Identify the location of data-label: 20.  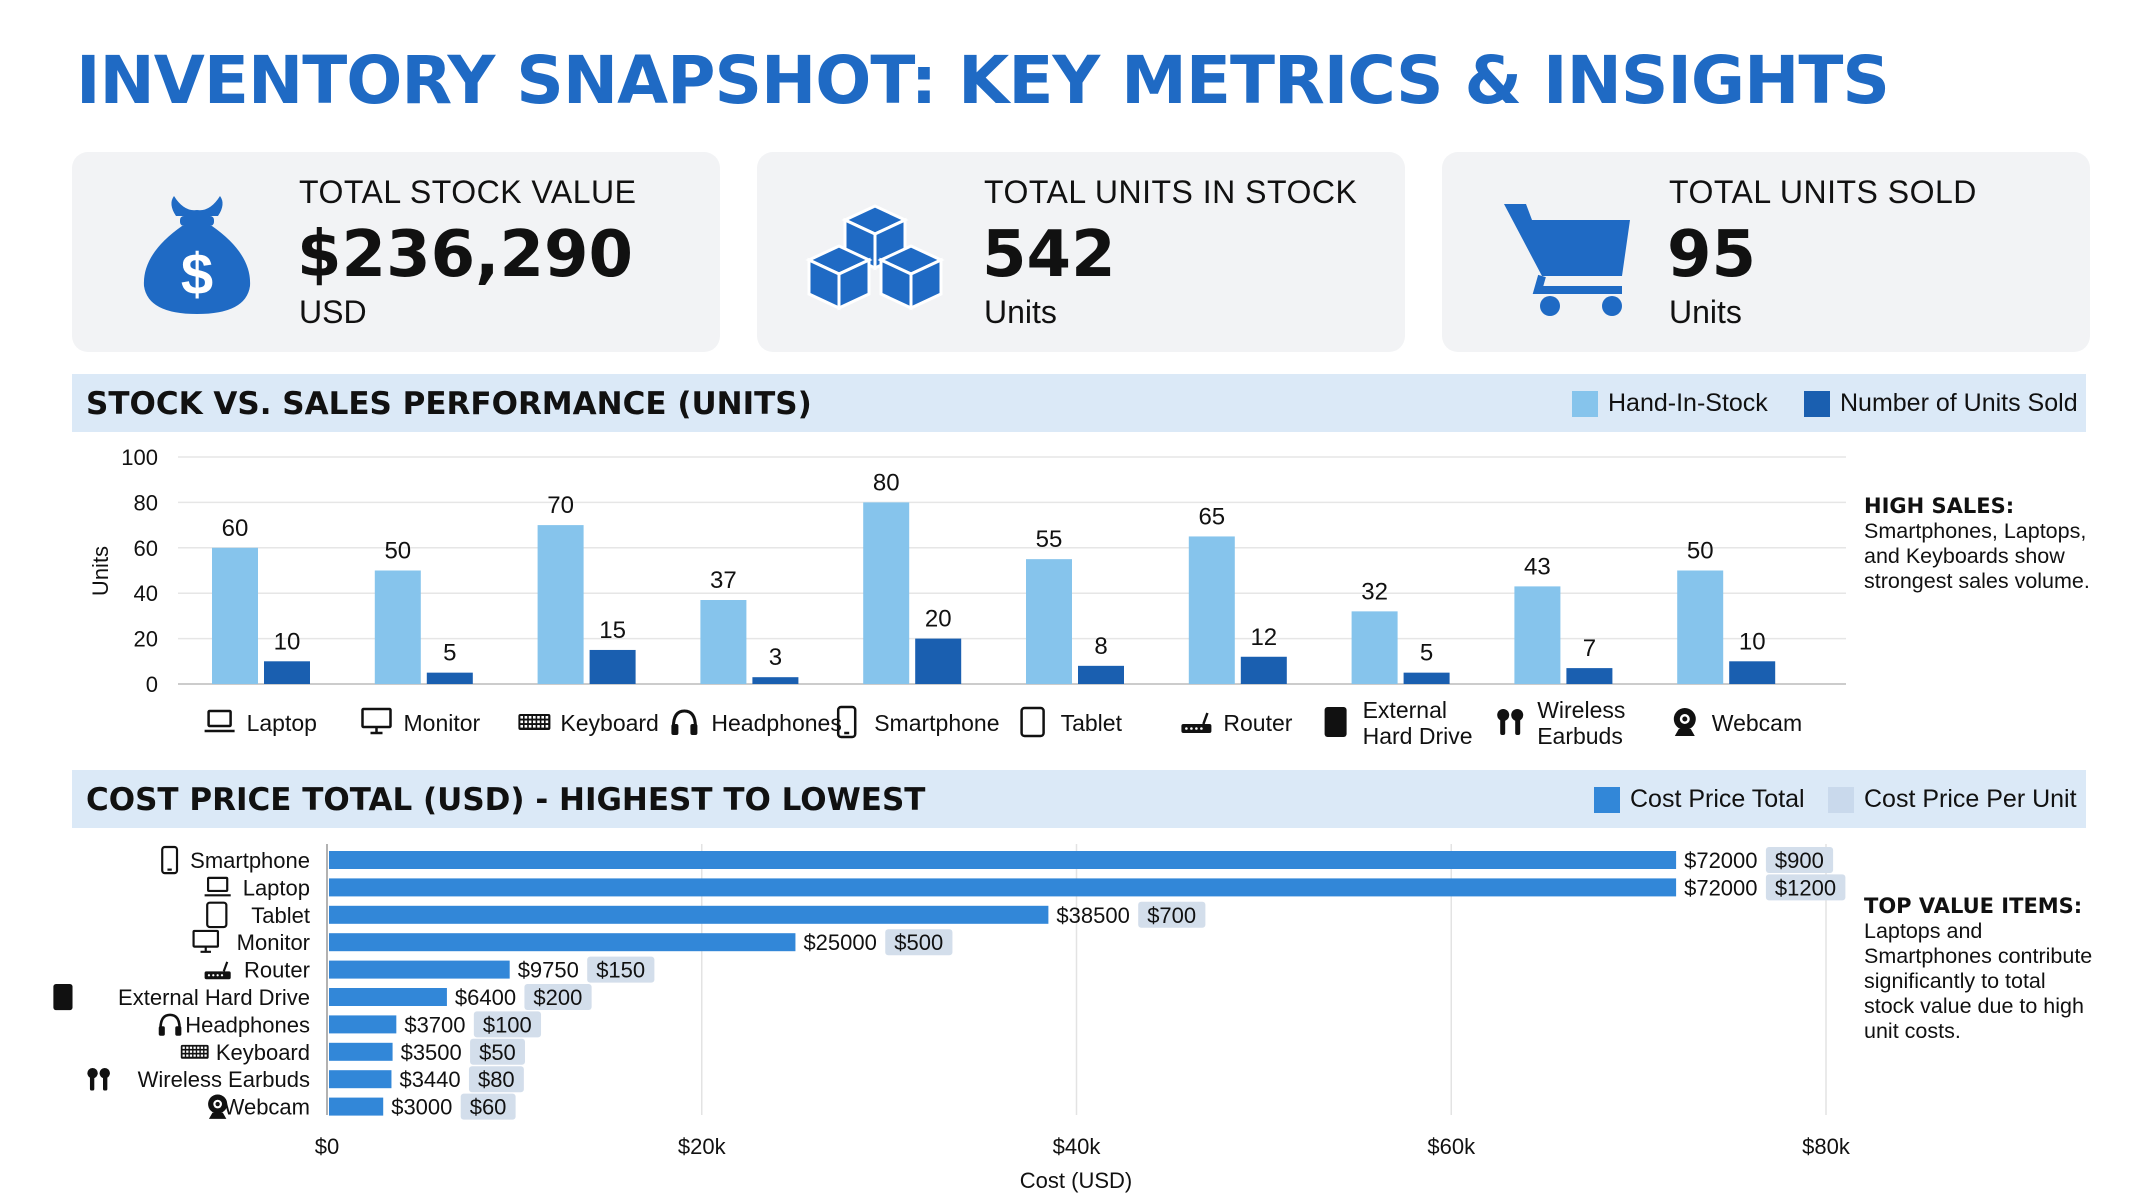
(938, 619).